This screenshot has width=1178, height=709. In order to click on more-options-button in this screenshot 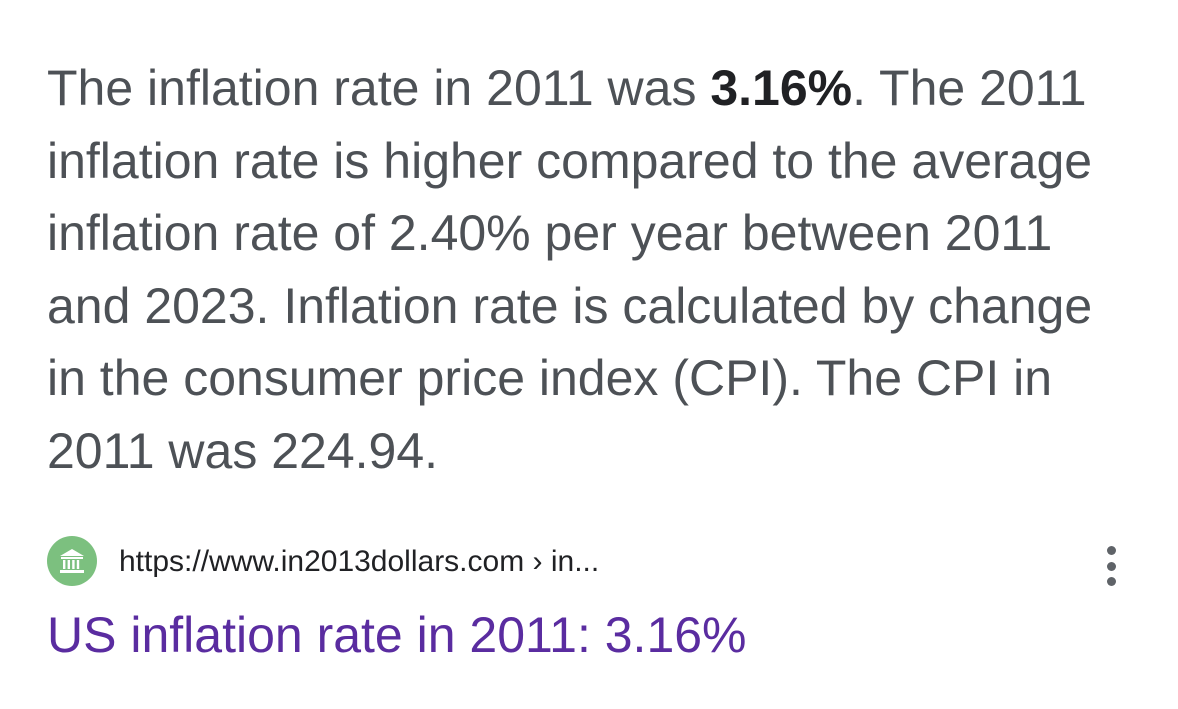, I will do `click(1111, 566)`.